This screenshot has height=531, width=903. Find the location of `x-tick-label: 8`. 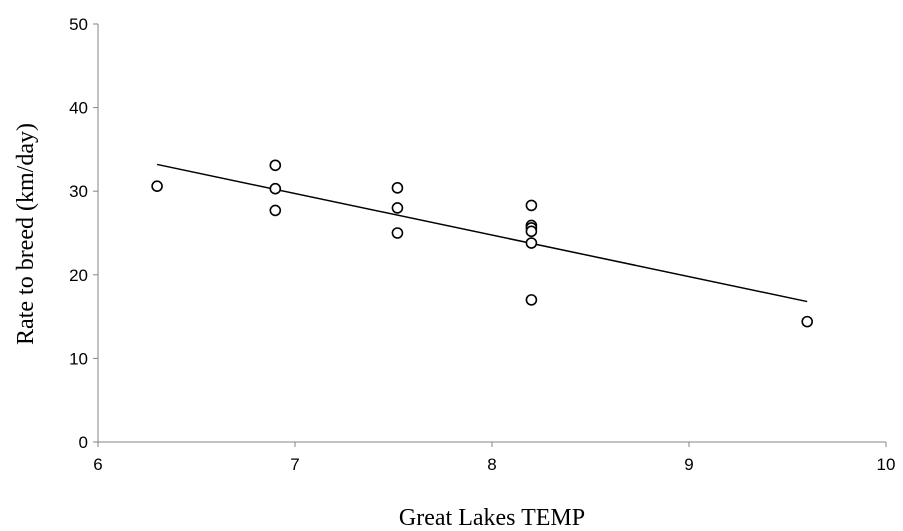

x-tick-label: 8 is located at coordinates (491, 464).